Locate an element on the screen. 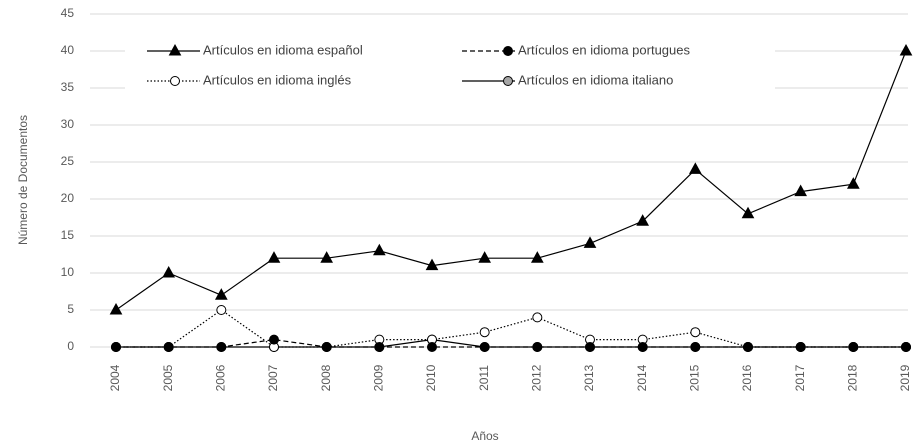  x-tick-label: 2013 is located at coordinates (589, 377).